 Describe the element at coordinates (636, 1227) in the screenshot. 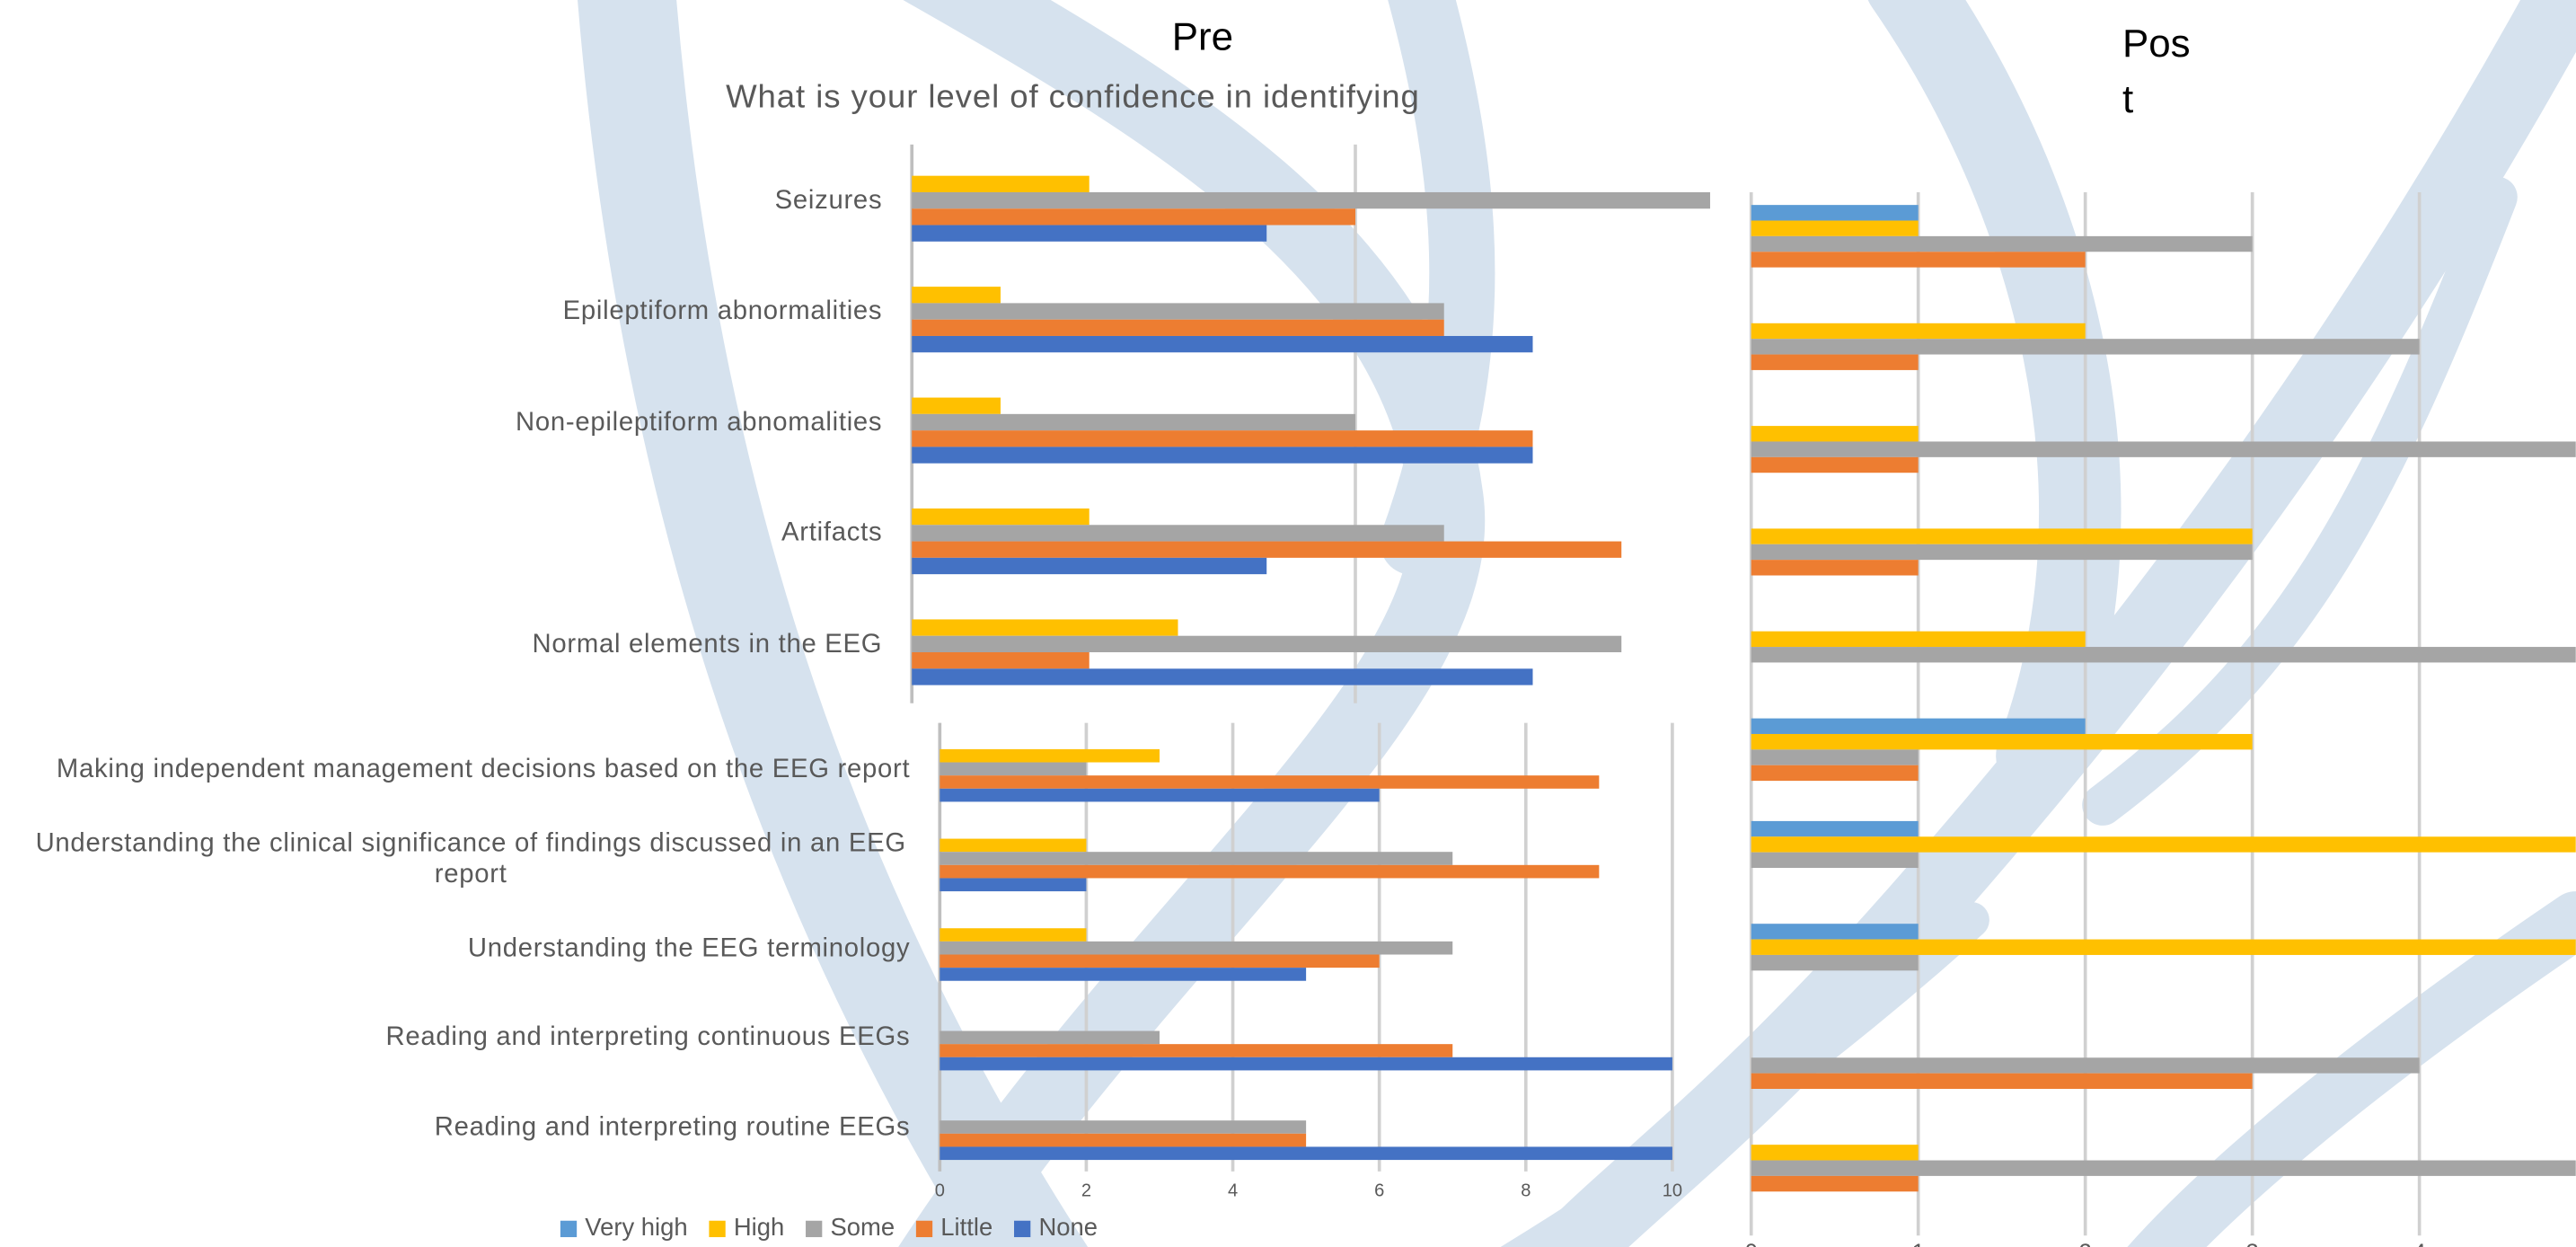

I see `legend-label: Very high` at that location.